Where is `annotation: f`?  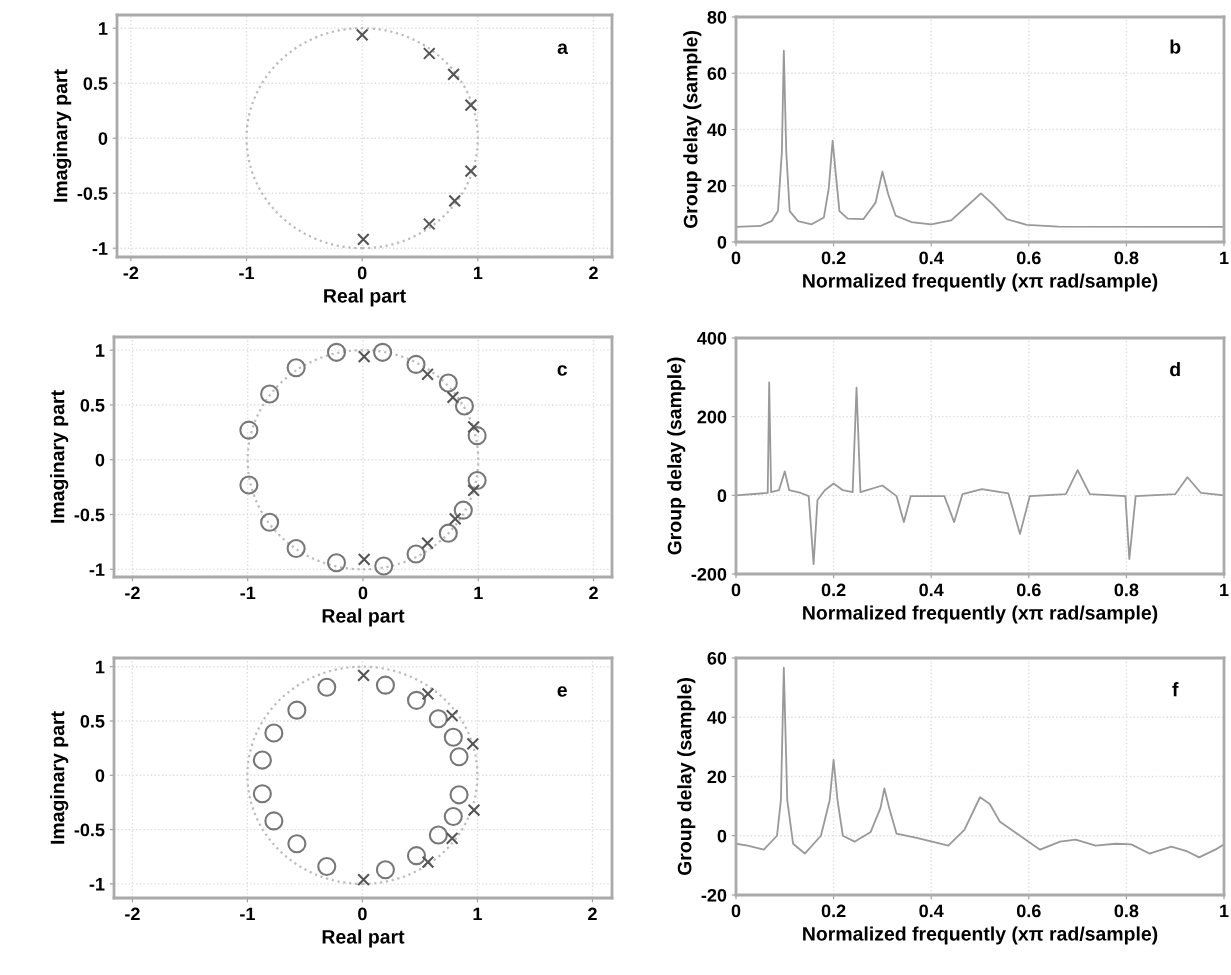
annotation: f is located at coordinates (1175, 689).